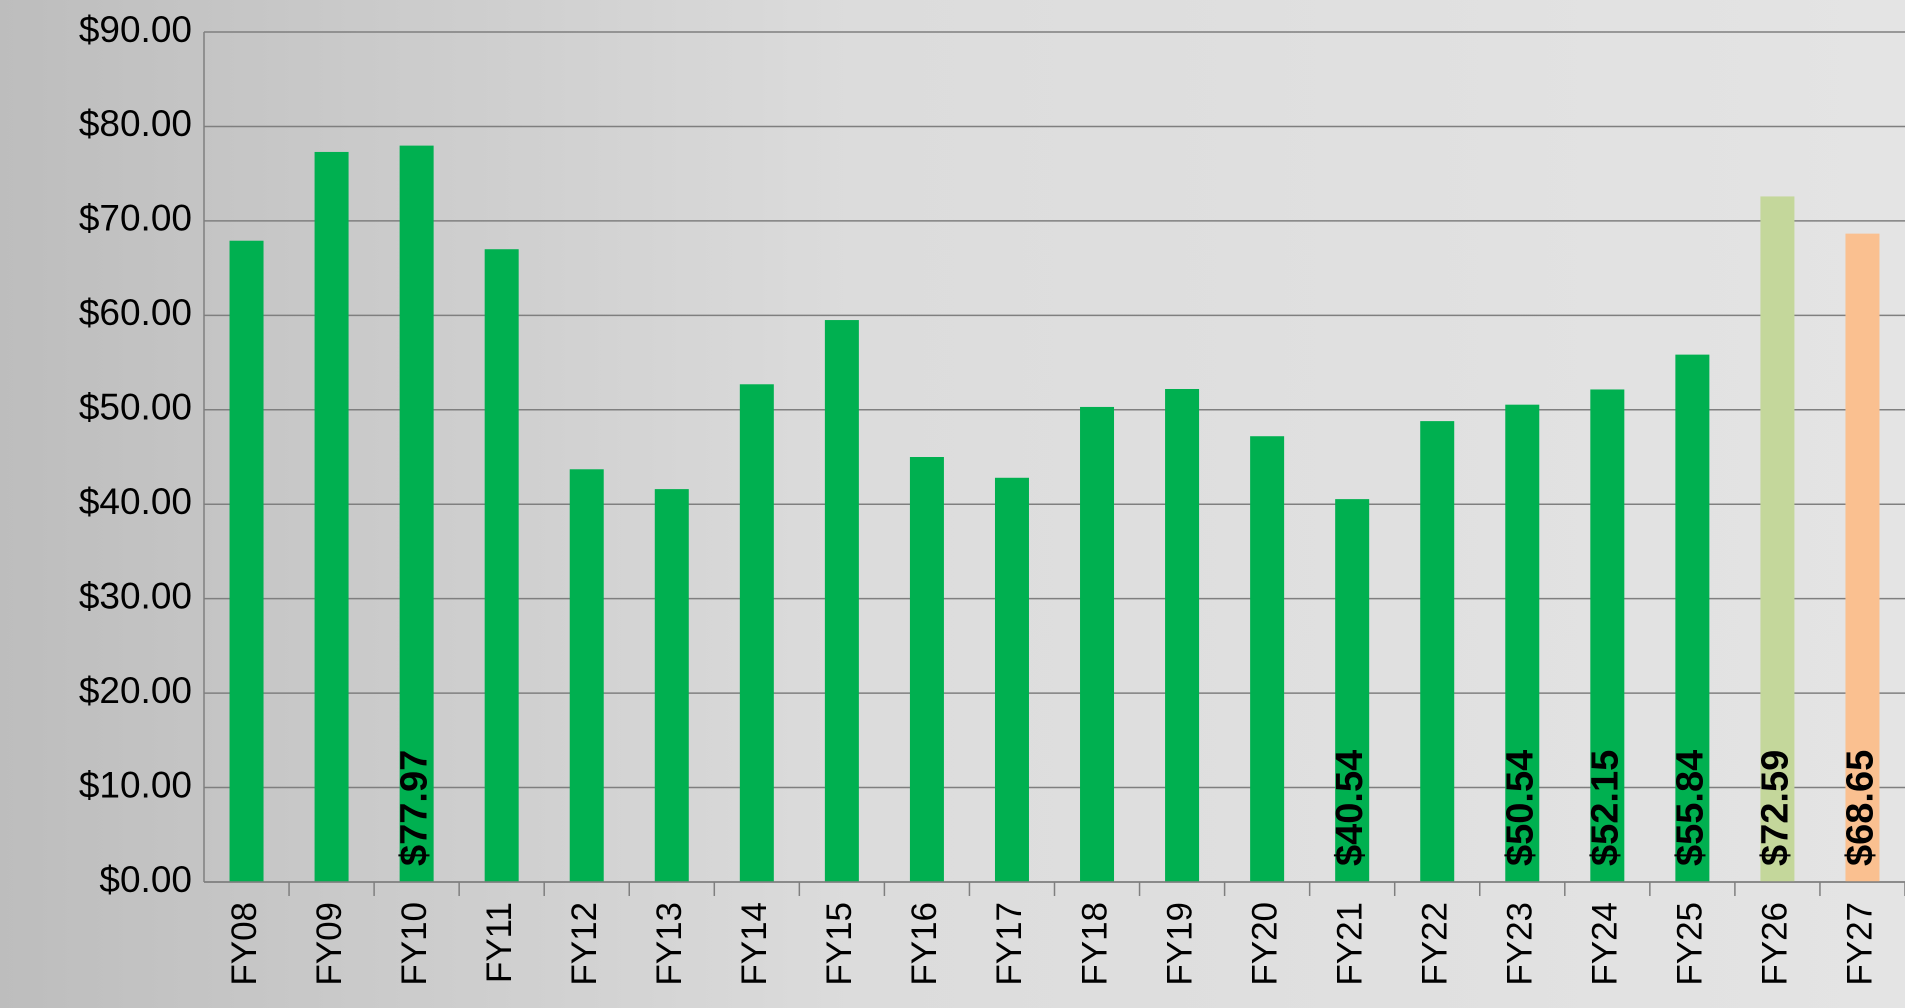  Describe the element at coordinates (135, 784) in the screenshot. I see `y-tick-label: $10.00` at that location.